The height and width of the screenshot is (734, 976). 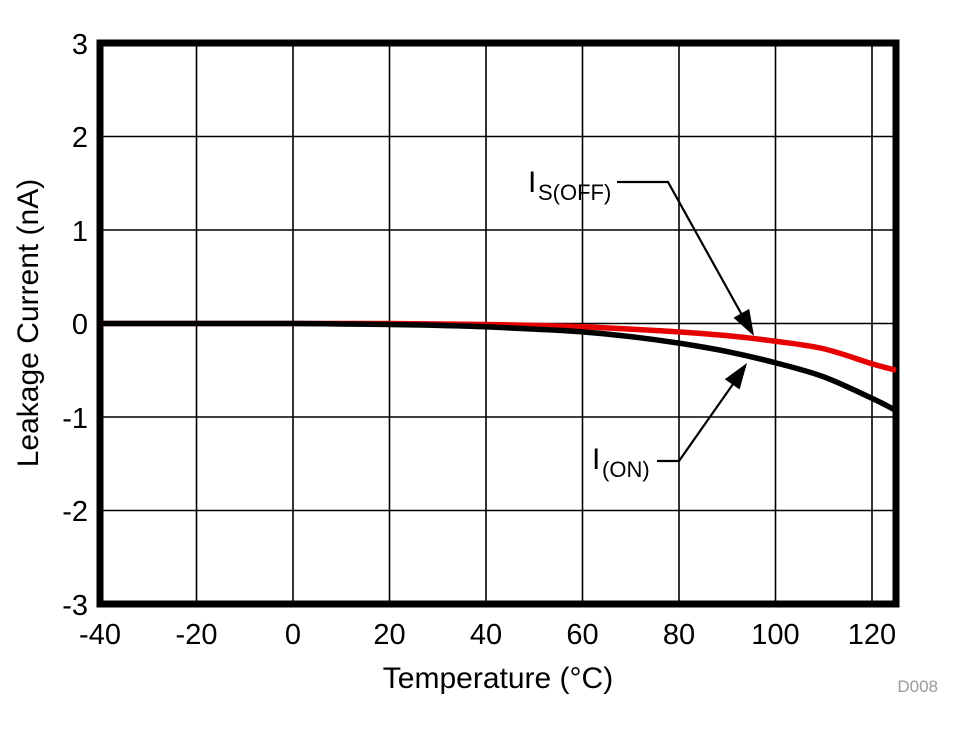 What do you see at coordinates (389, 635) in the screenshot?
I see `x-tick-label: 20` at bounding box center [389, 635].